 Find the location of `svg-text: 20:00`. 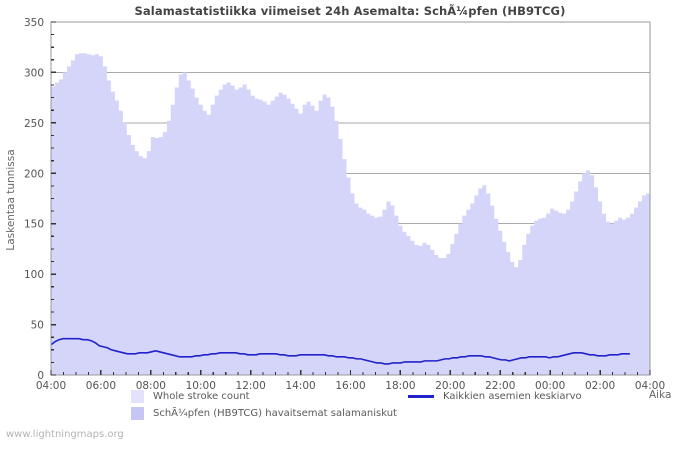

svg-text: 20:00 is located at coordinates (450, 386).